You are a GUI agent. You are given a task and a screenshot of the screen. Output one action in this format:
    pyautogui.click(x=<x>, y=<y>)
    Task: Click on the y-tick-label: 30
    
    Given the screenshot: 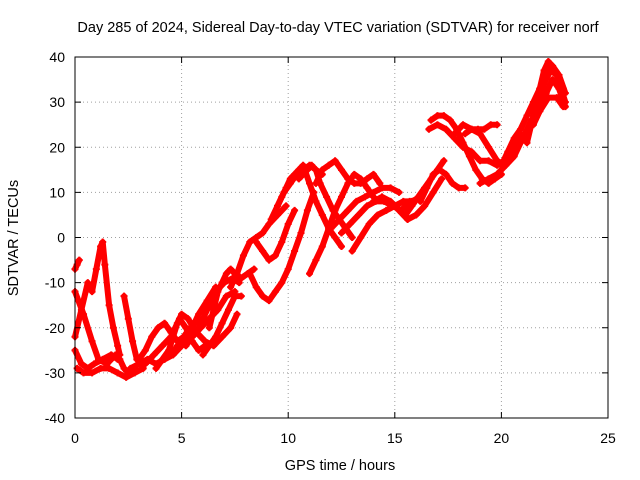 What is the action you would take?
    pyautogui.click(x=57, y=102)
    